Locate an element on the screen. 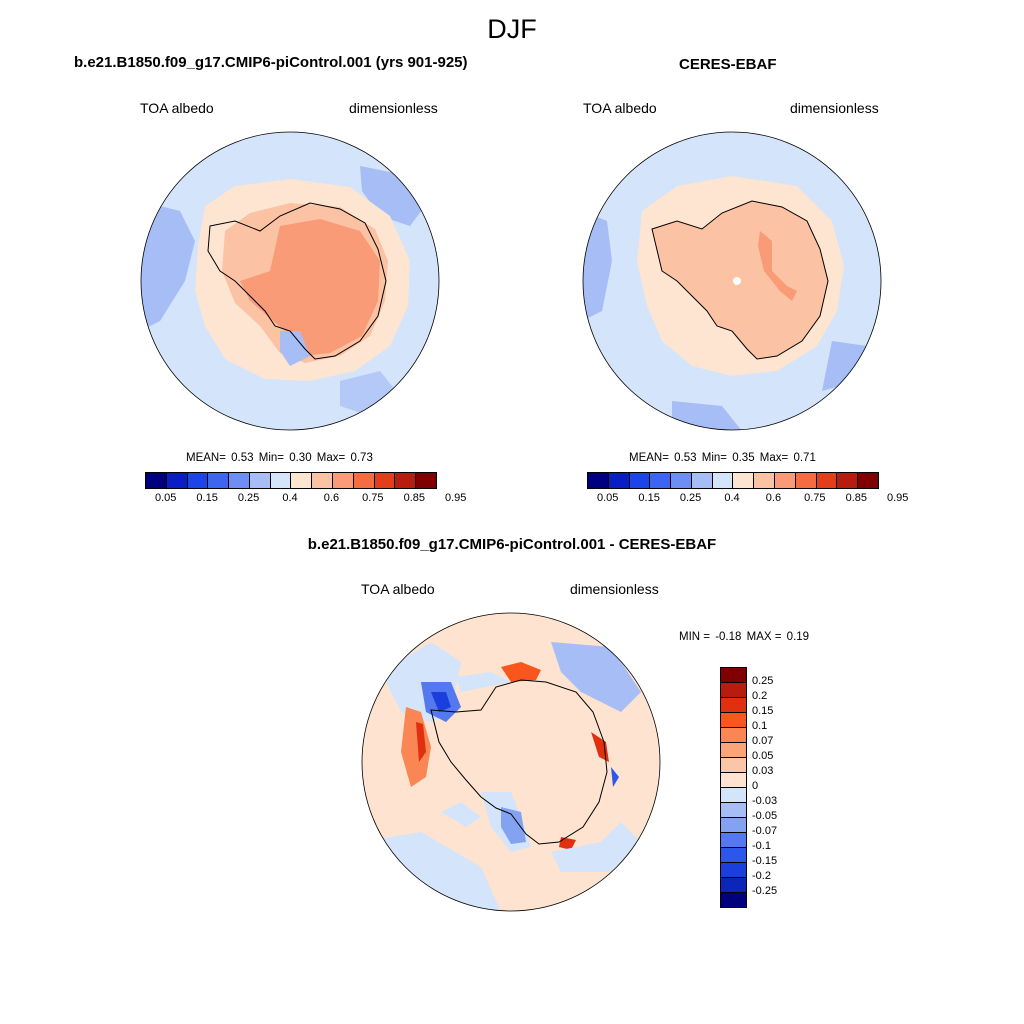 The image size is (1024, 1024). model-colorbar-tick-label: 0.95 is located at coordinates (455, 498).